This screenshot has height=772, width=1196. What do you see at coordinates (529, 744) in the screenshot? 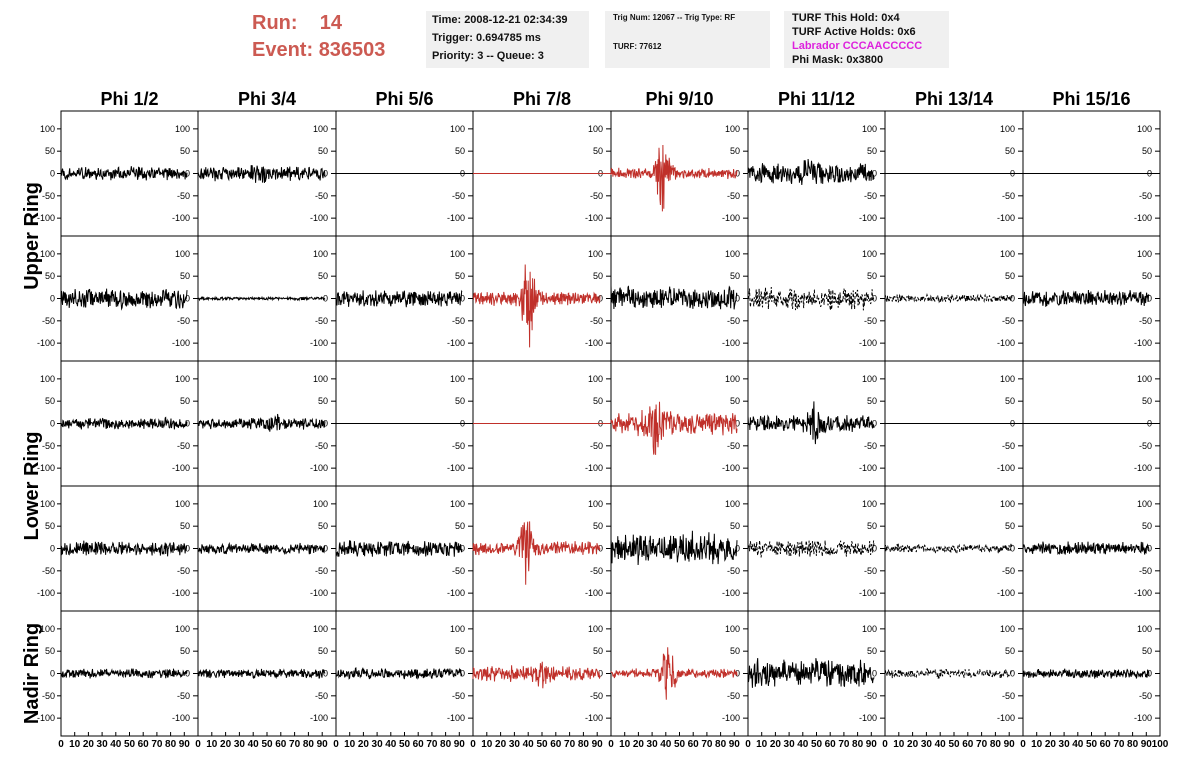
I see `xtick-label: 40` at bounding box center [529, 744].